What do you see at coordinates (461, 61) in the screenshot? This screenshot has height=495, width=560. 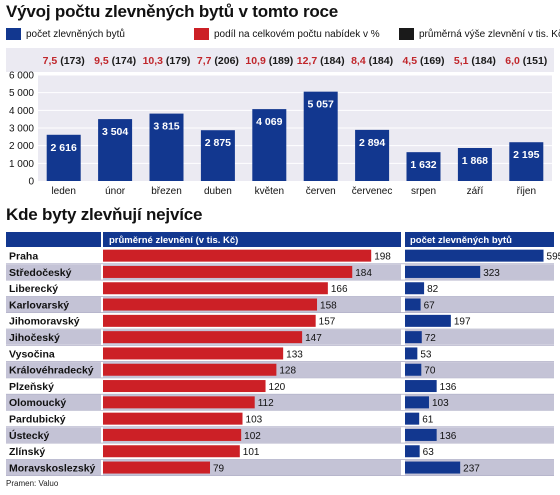 I see `share-pct-label: 5,1` at bounding box center [461, 61].